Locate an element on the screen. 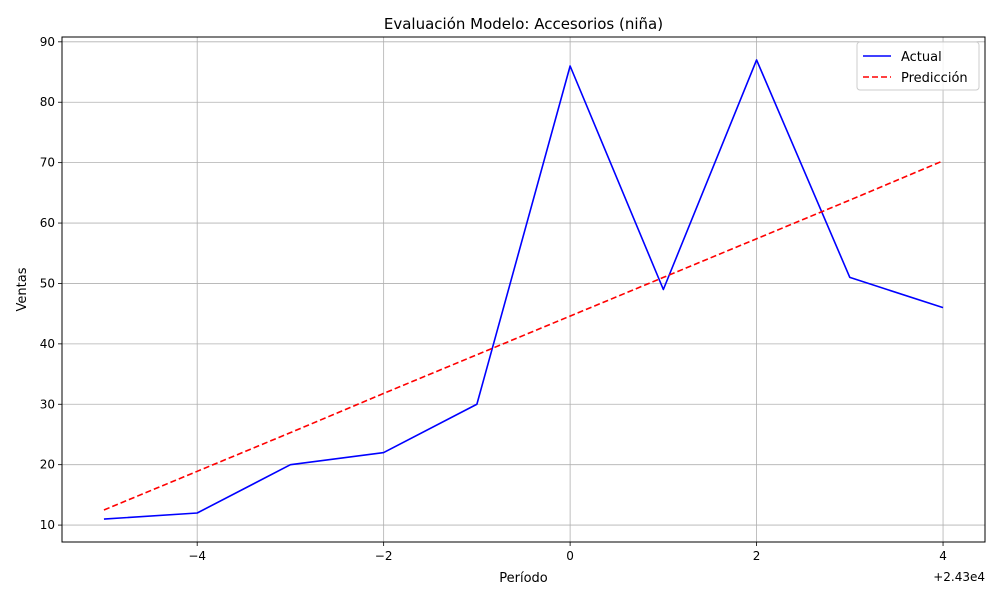 This screenshot has height=600, width=1000. x-axis-label: Período is located at coordinates (523, 578).